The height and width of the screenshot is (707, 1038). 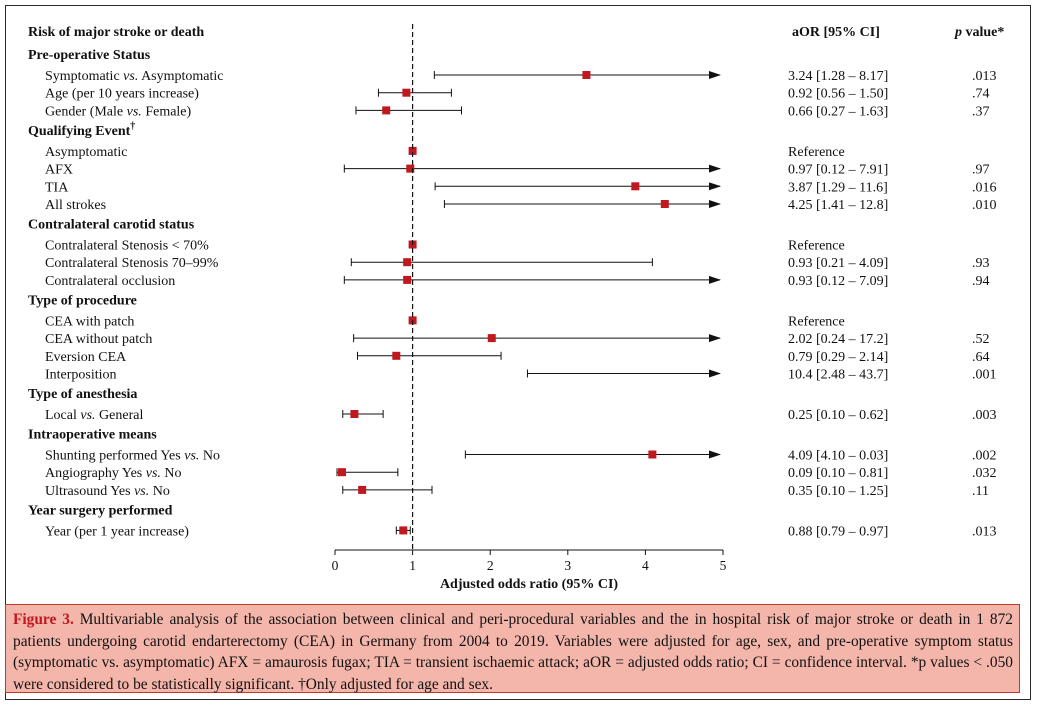 What do you see at coordinates (984, 205) in the screenshot?
I see `row-p: .010` at bounding box center [984, 205].